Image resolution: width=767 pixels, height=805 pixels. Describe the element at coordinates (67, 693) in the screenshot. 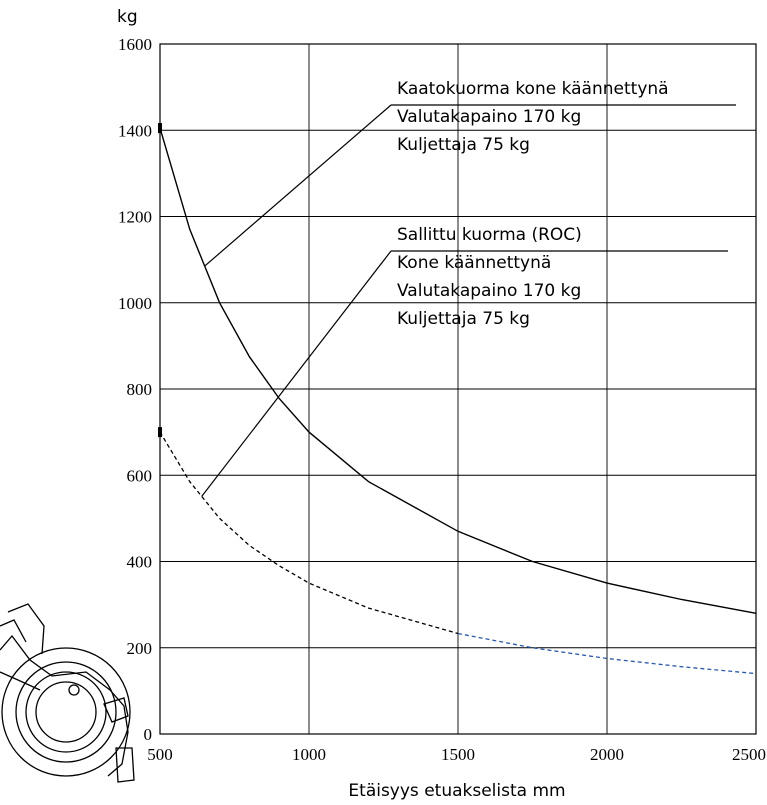

I see `loader-wheel-icon` at that location.